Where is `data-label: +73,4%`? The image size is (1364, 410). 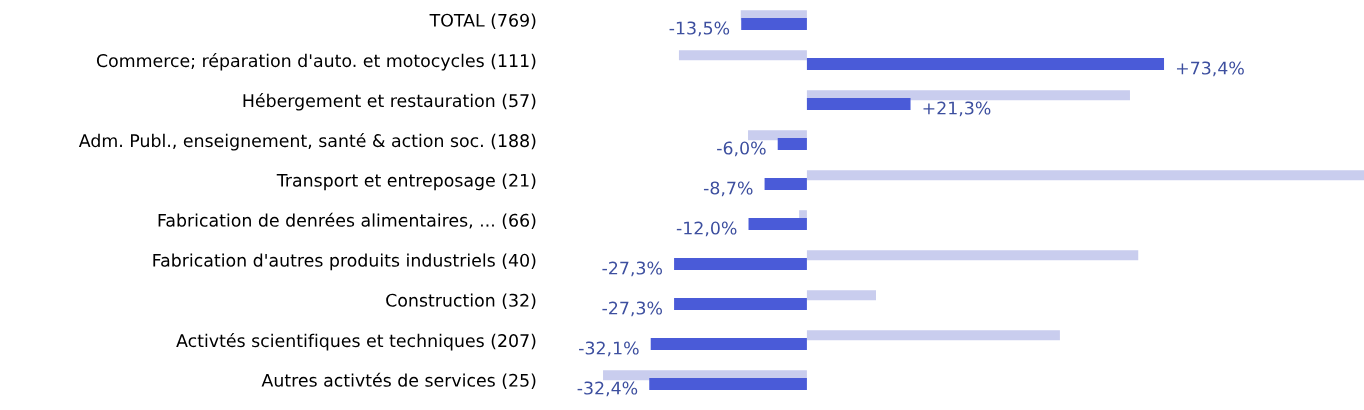
data-label: +73,4% is located at coordinates (1210, 69).